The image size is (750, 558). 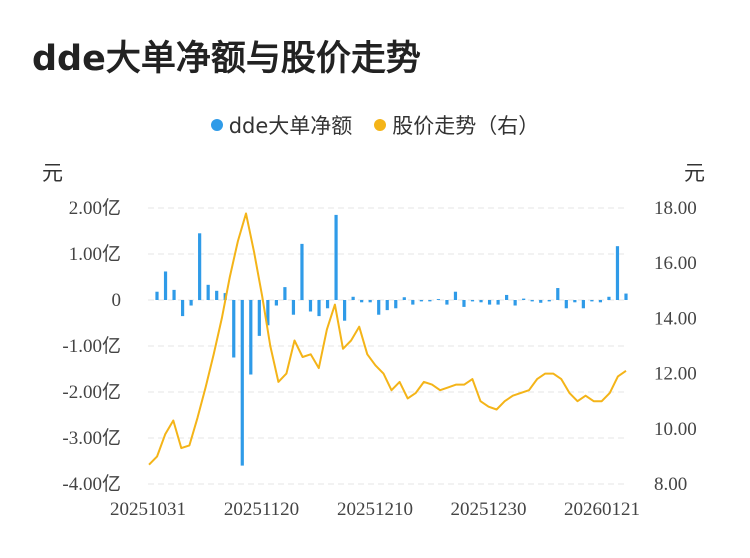 I want to click on right-tick-label: 8.00, so click(x=670, y=484).